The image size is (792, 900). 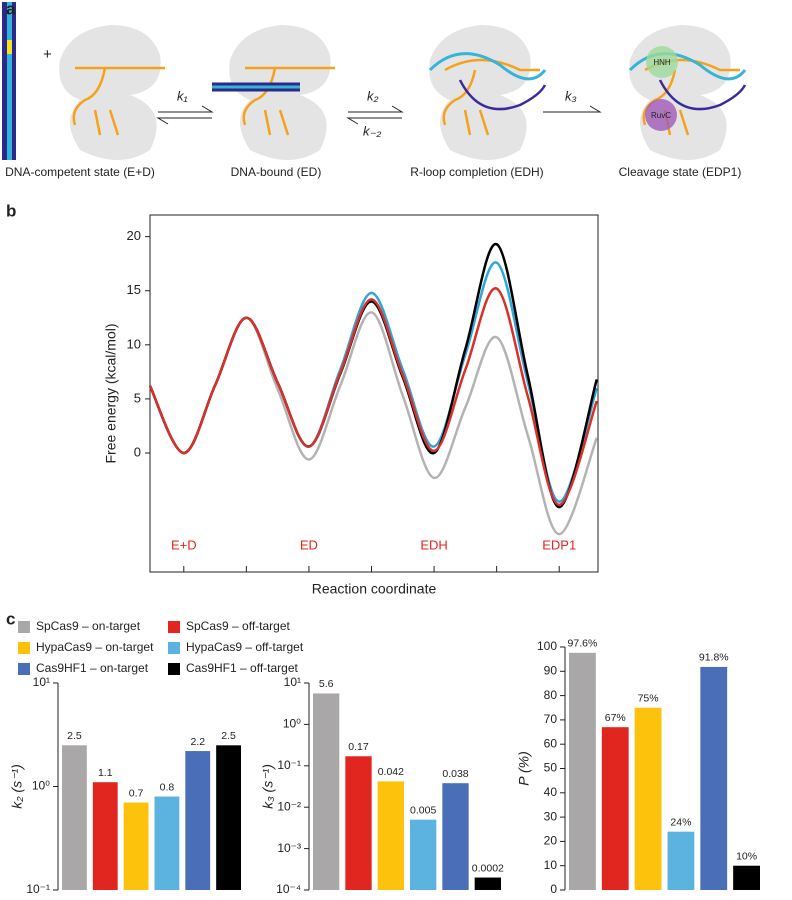 I want to click on value-label: 0.0002, so click(x=488, y=868).